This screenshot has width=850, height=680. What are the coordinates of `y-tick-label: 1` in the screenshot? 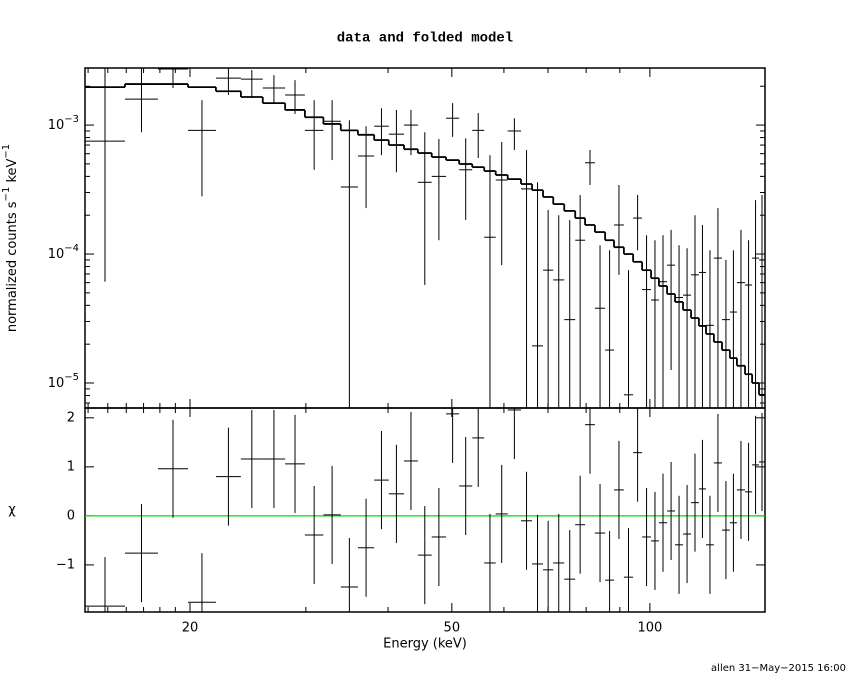 It's located at (71, 466).